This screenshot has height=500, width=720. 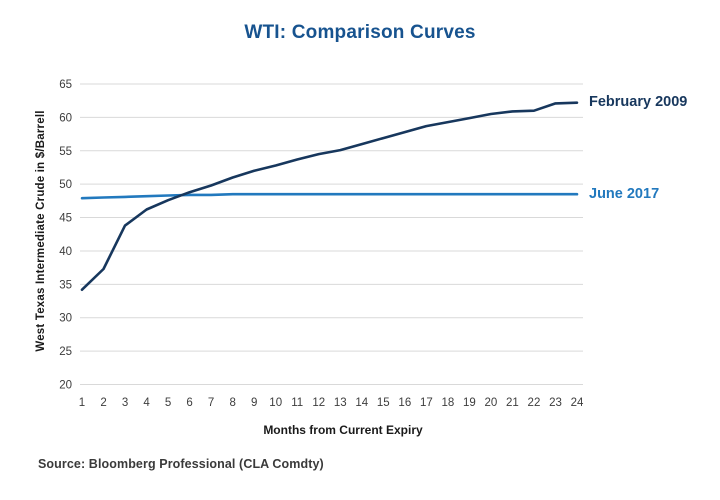 What do you see at coordinates (254, 403) in the screenshot?
I see `x-tick-label: 9` at bounding box center [254, 403].